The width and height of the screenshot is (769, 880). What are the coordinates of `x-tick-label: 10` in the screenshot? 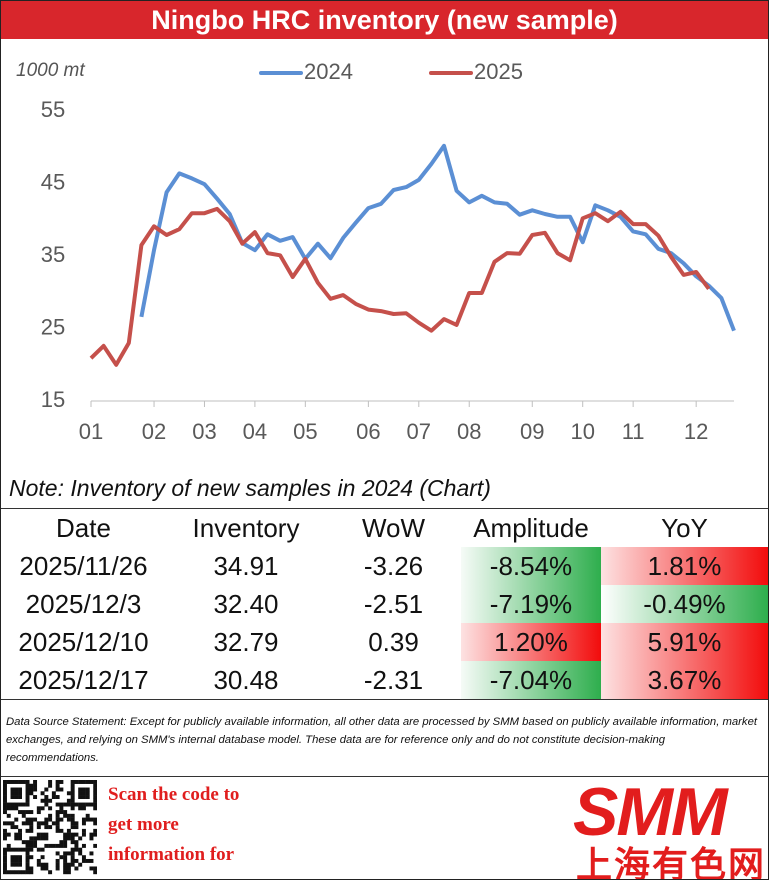 It's located at (582, 431).